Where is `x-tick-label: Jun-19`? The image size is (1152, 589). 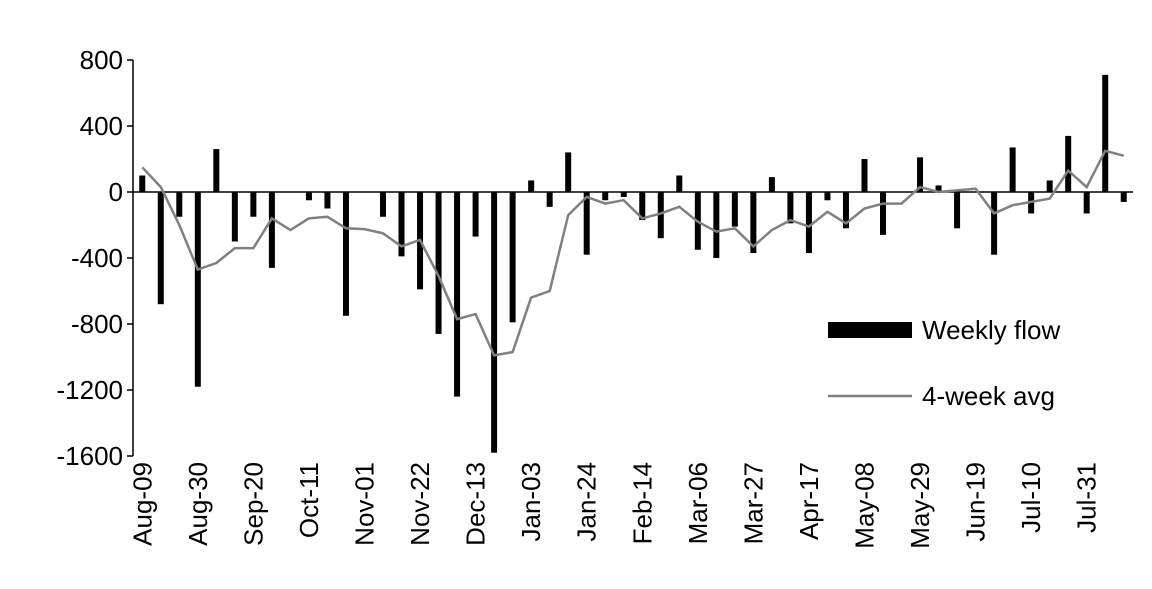
x-tick-label: Jun-19 is located at coordinates (976, 502).